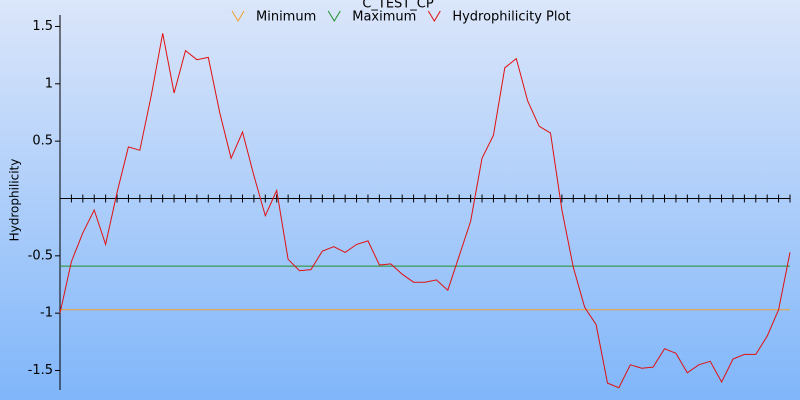 This screenshot has width=800, height=400. I want to click on legend-label: Maximum, so click(384, 17).